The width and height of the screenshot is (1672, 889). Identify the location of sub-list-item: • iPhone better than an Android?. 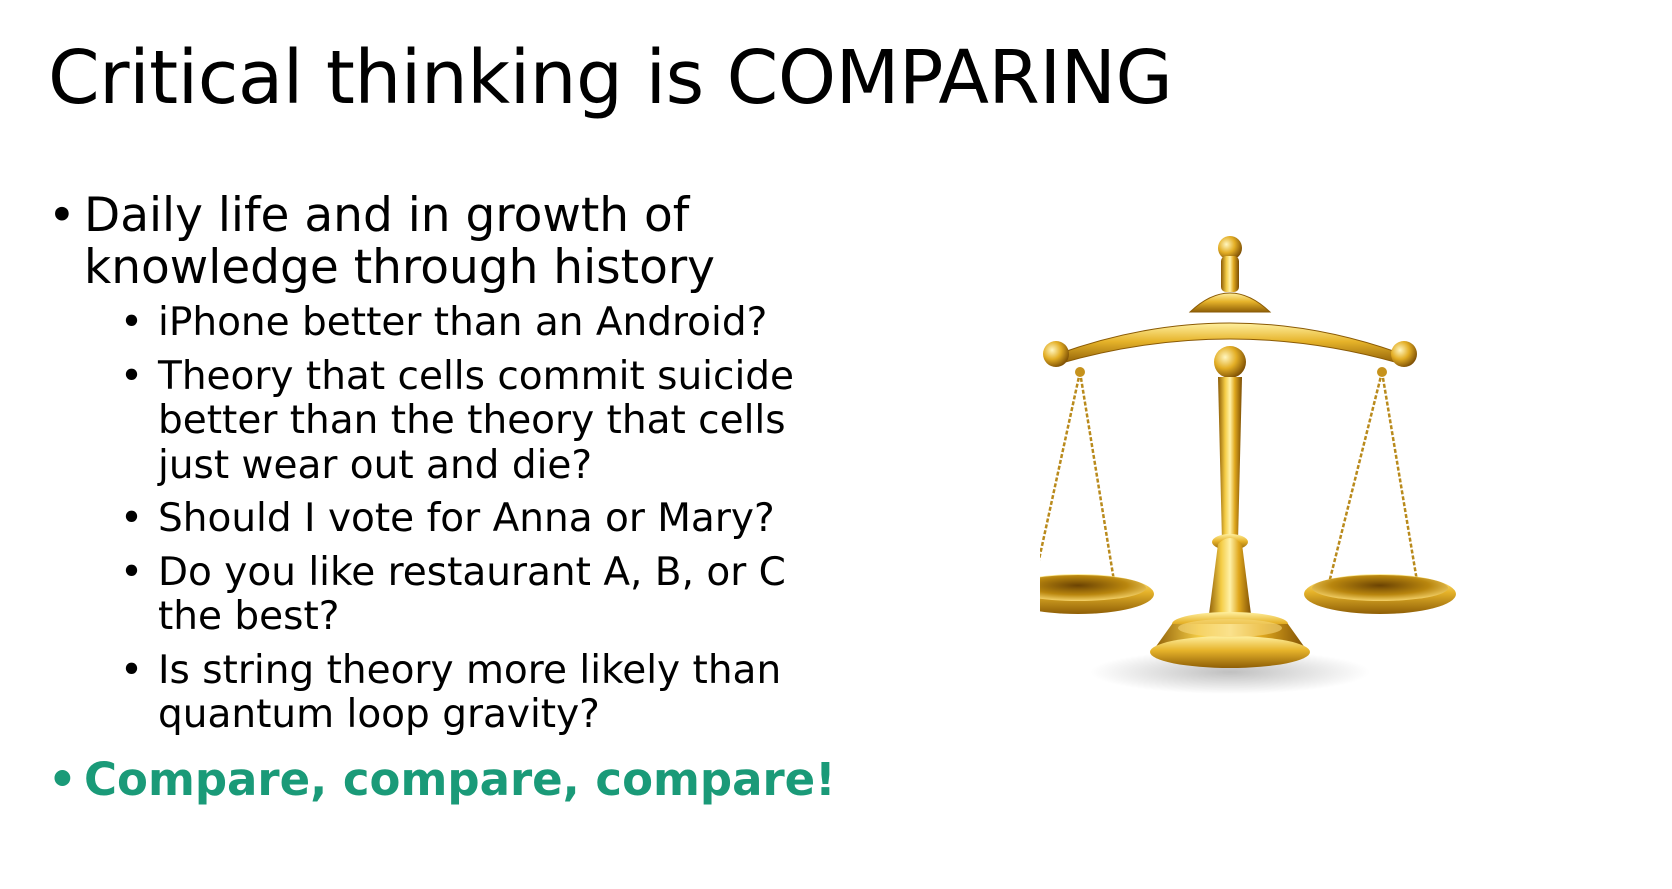
(446, 323).